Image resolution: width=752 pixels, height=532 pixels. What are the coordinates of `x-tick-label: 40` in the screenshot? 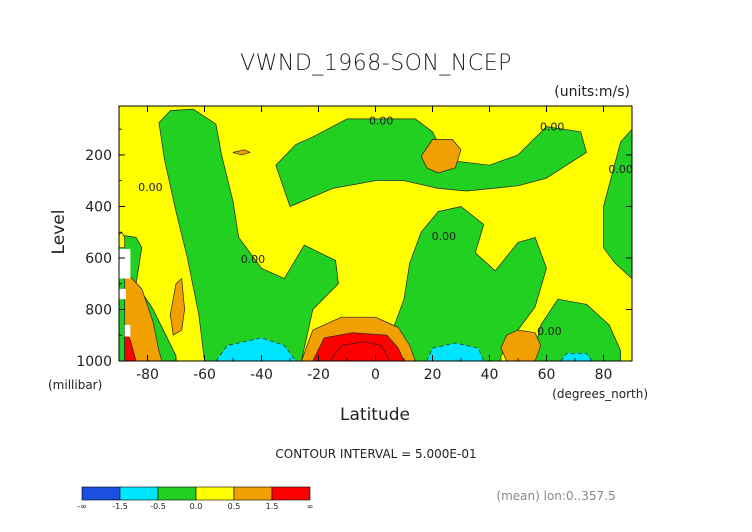 It's located at (490, 375).